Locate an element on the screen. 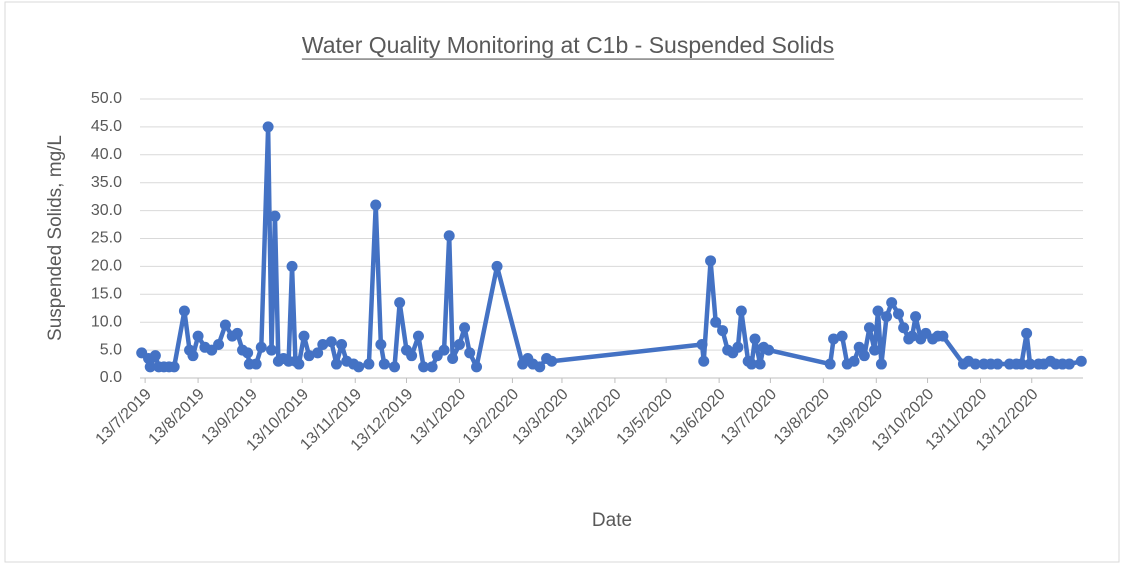  y-tick-label: 45.0 is located at coordinates (106, 126).